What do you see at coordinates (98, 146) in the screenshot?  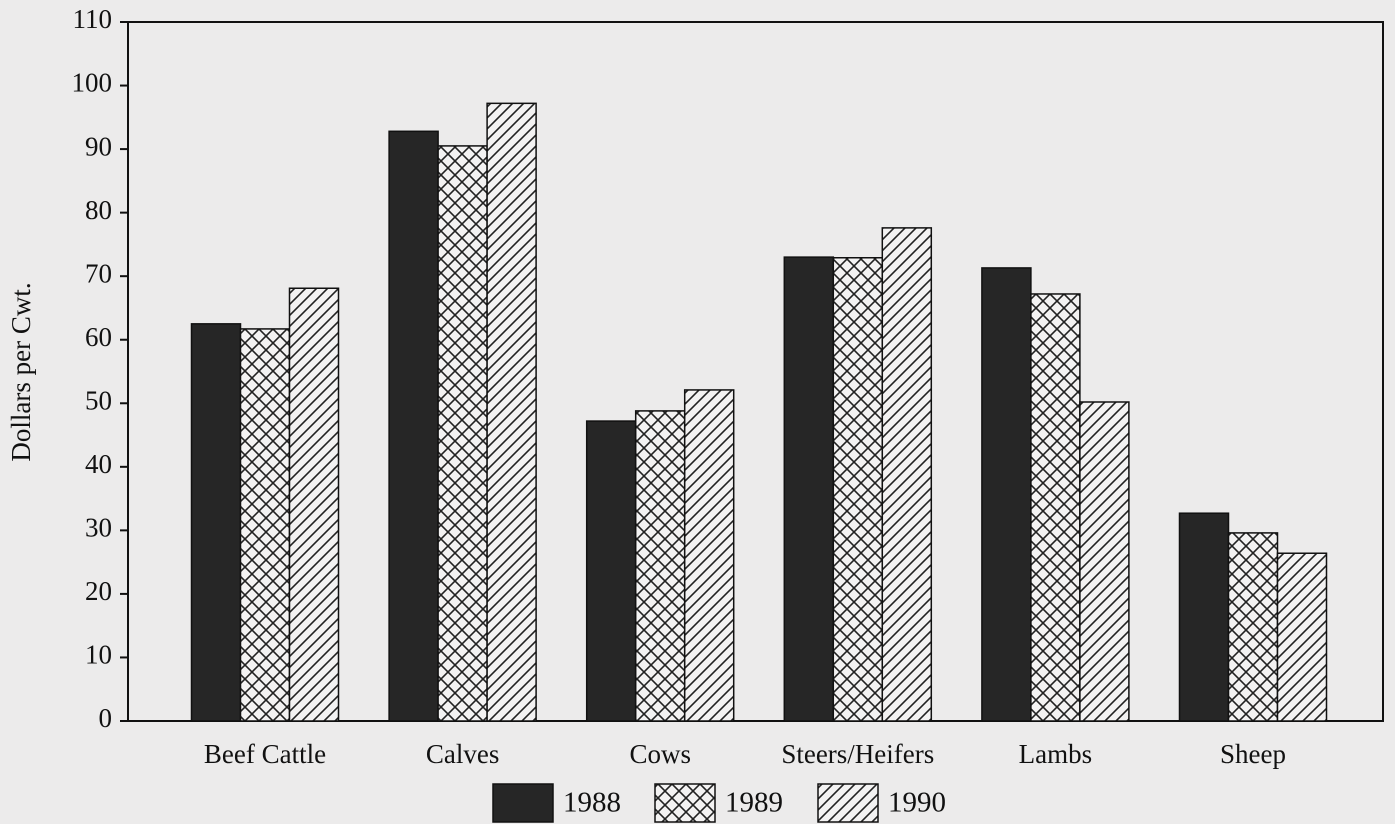 I see `y-tick-label: 90` at bounding box center [98, 146].